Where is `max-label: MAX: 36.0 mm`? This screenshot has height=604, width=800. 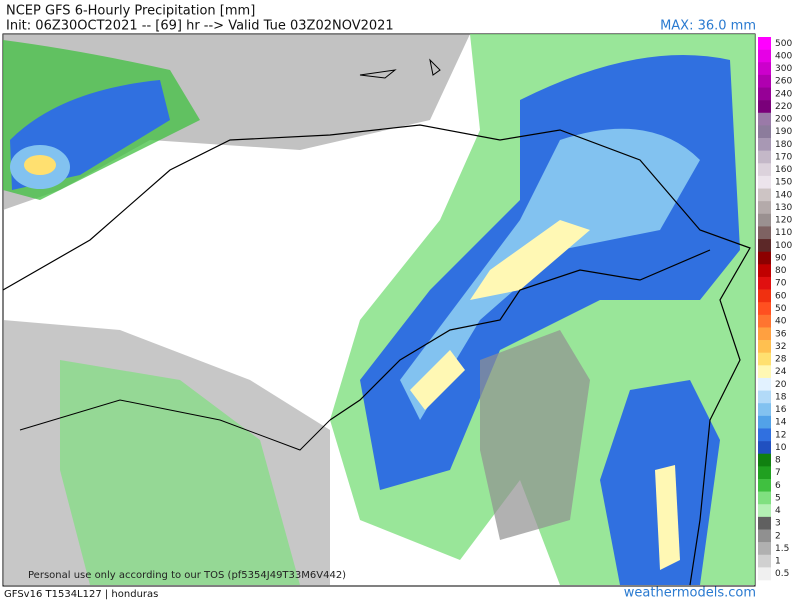
max-label: MAX: 36.0 mm is located at coordinates (708, 26).